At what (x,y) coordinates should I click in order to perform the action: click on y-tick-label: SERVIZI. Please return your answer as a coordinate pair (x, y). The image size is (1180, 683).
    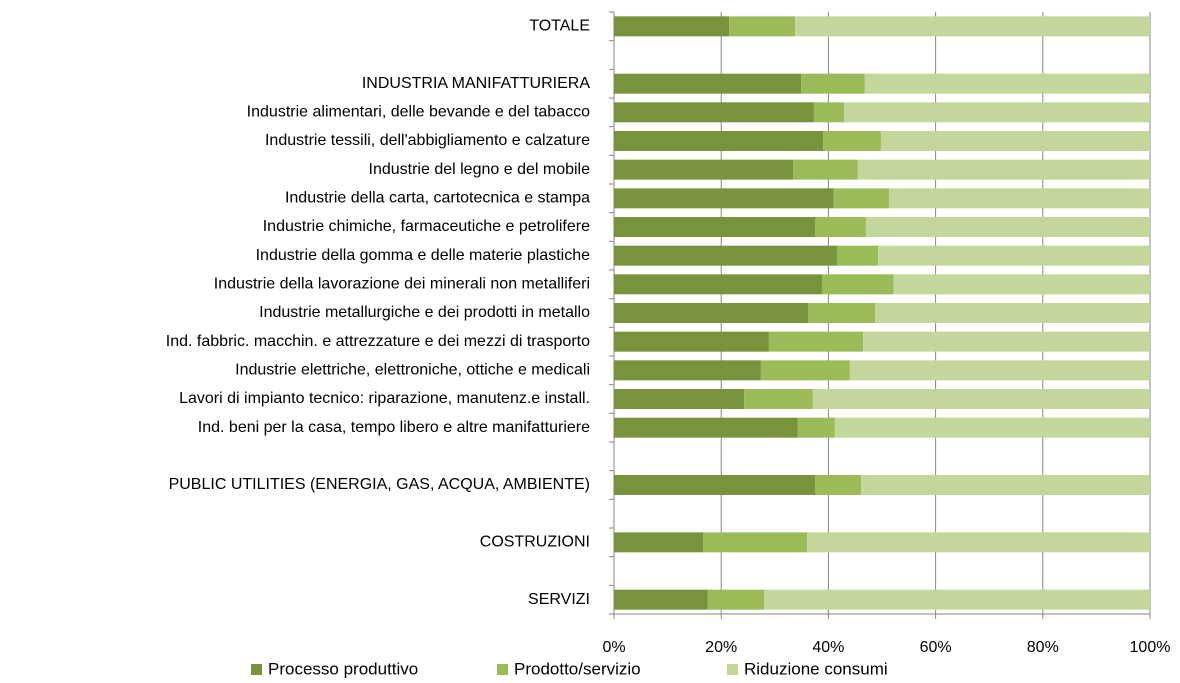
    Looking at the image, I should click on (559, 599).